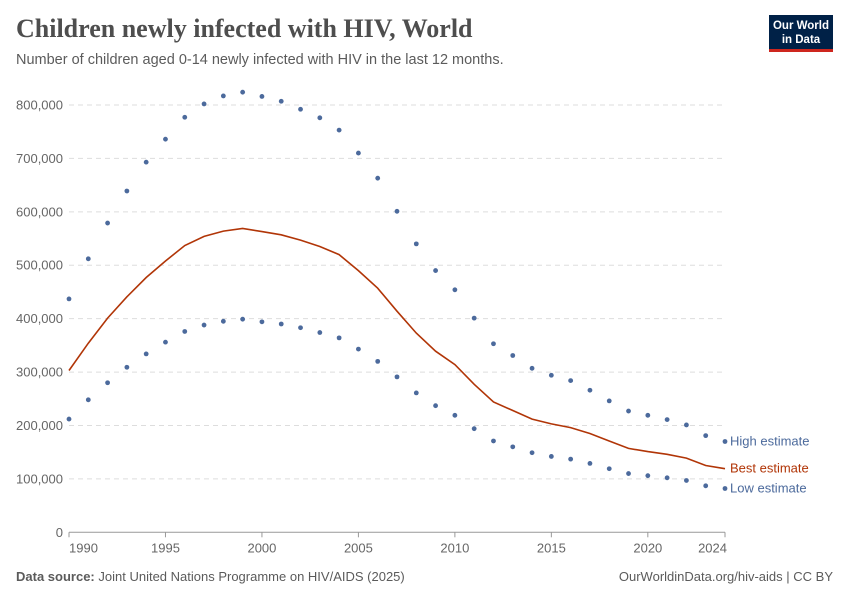 The width and height of the screenshot is (850, 600). I want to click on y-tick-label: 0, so click(59, 532).